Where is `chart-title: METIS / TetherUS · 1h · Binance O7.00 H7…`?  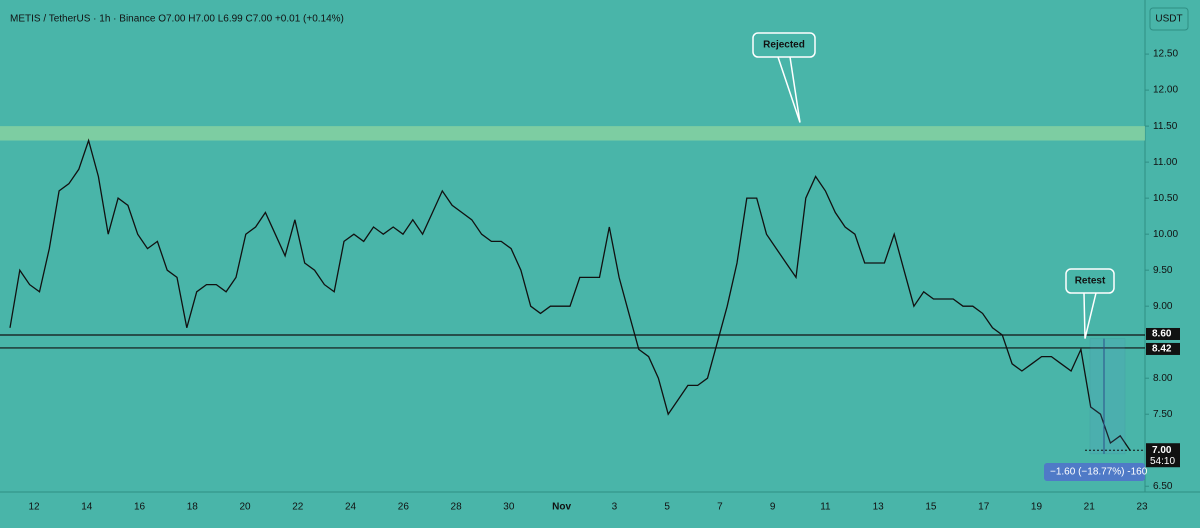 chart-title: METIS / TetherUS · 1h · Binance O7.00 H7… is located at coordinates (177, 19).